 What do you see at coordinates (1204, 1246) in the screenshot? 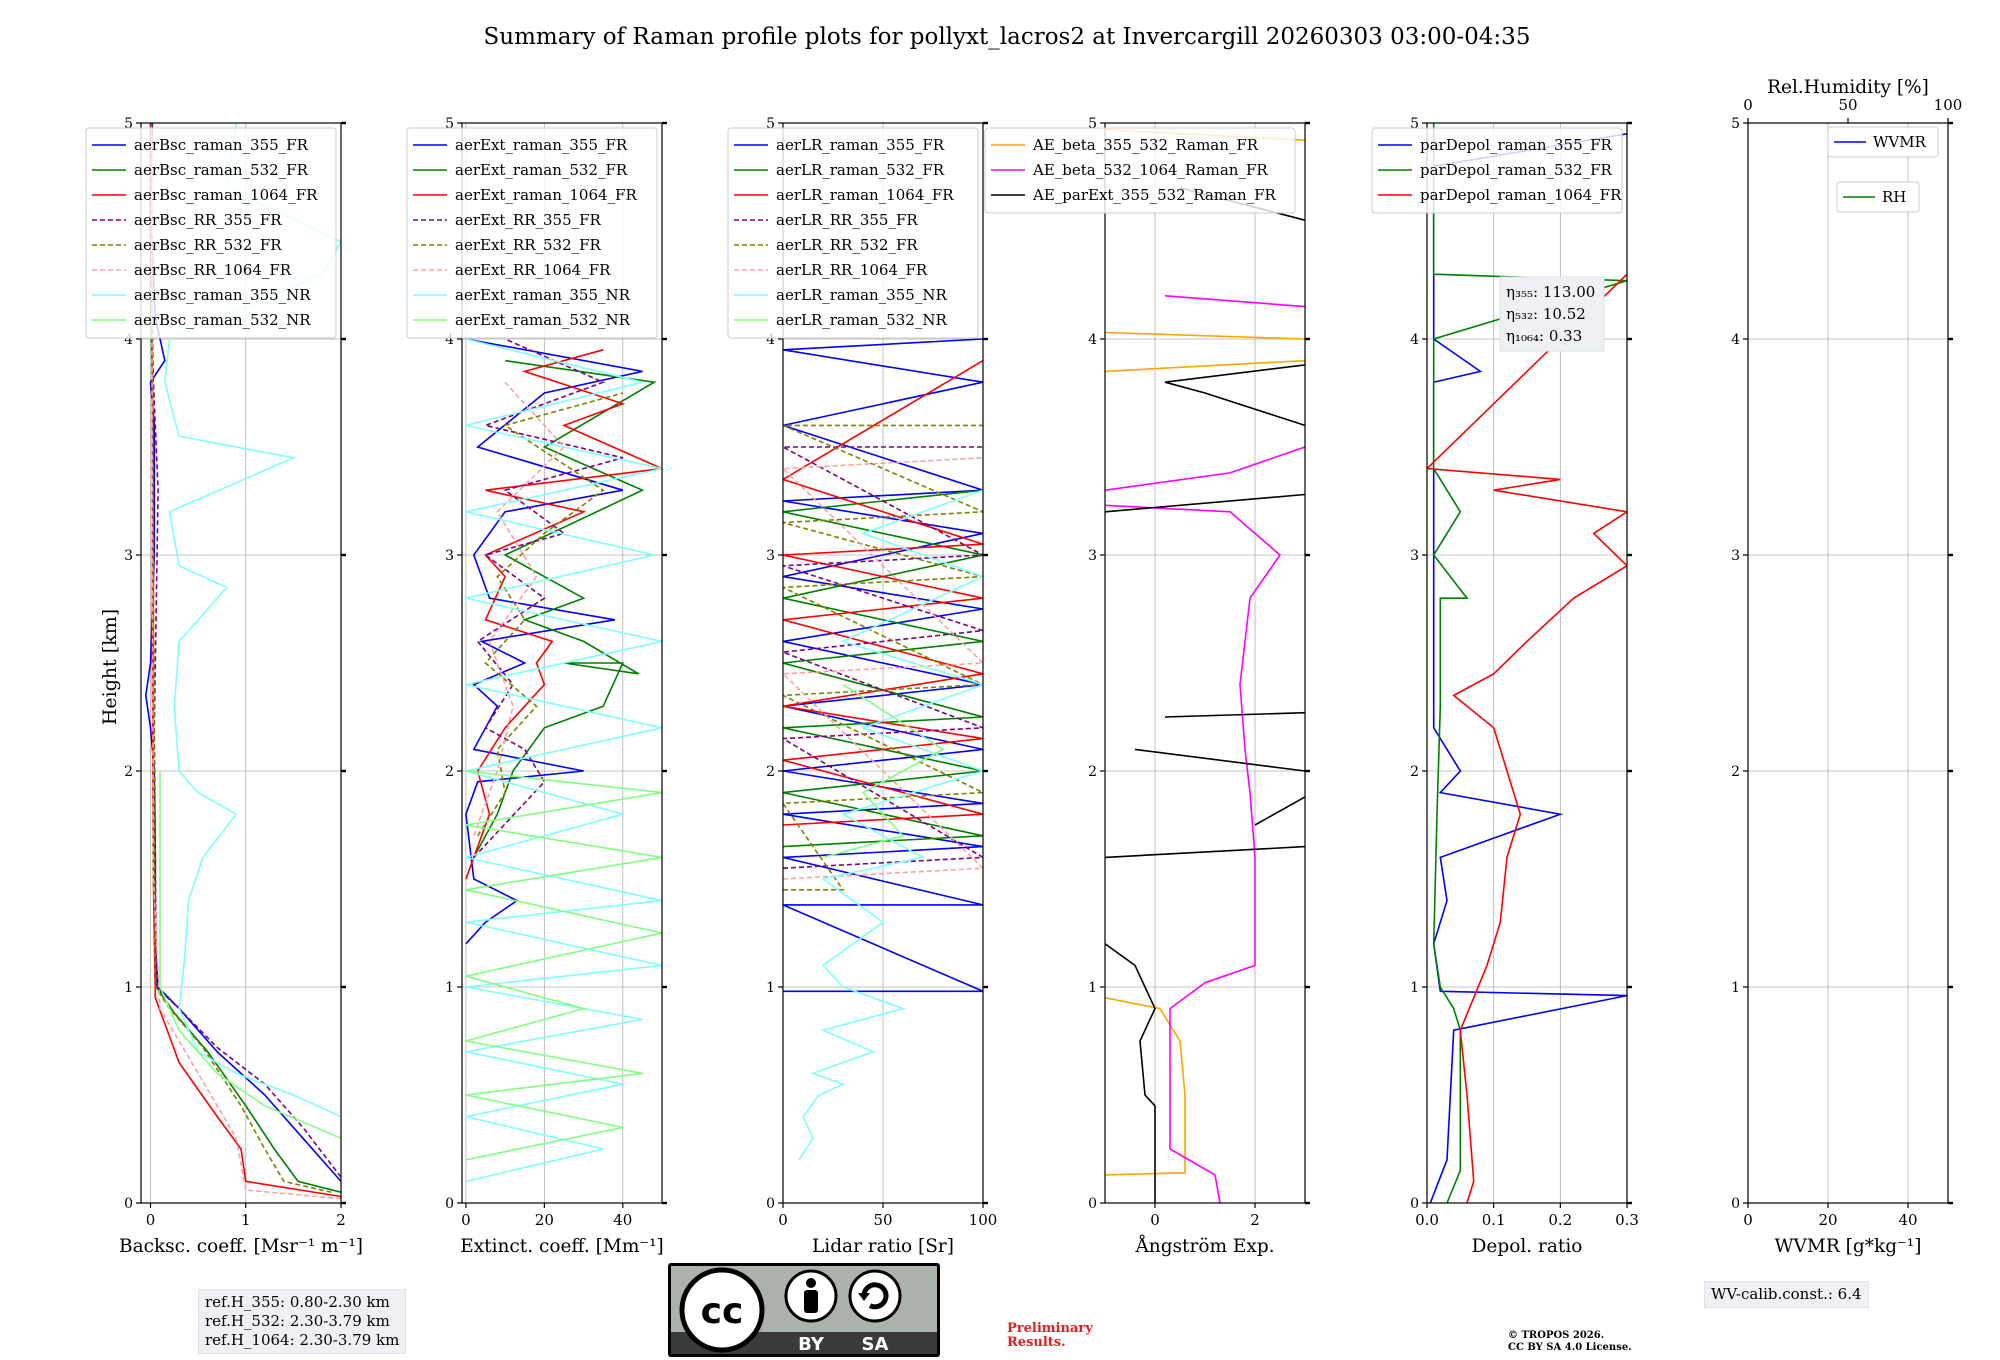
I see `x-axis-label: Ångström Exp.` at bounding box center [1204, 1246].